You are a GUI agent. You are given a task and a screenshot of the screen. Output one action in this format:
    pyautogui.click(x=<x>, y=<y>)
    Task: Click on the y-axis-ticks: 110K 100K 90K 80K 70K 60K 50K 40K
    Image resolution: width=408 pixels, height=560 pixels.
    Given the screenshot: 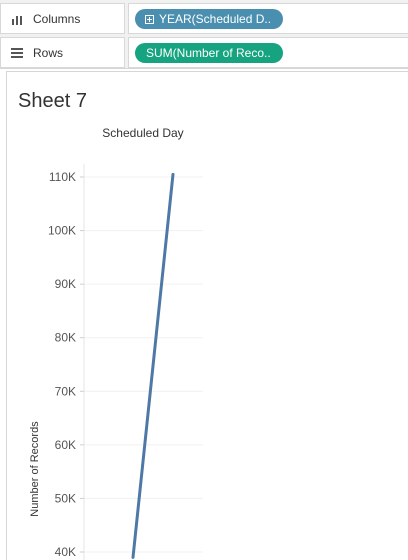 What is the action you would take?
    pyautogui.click(x=66, y=364)
    